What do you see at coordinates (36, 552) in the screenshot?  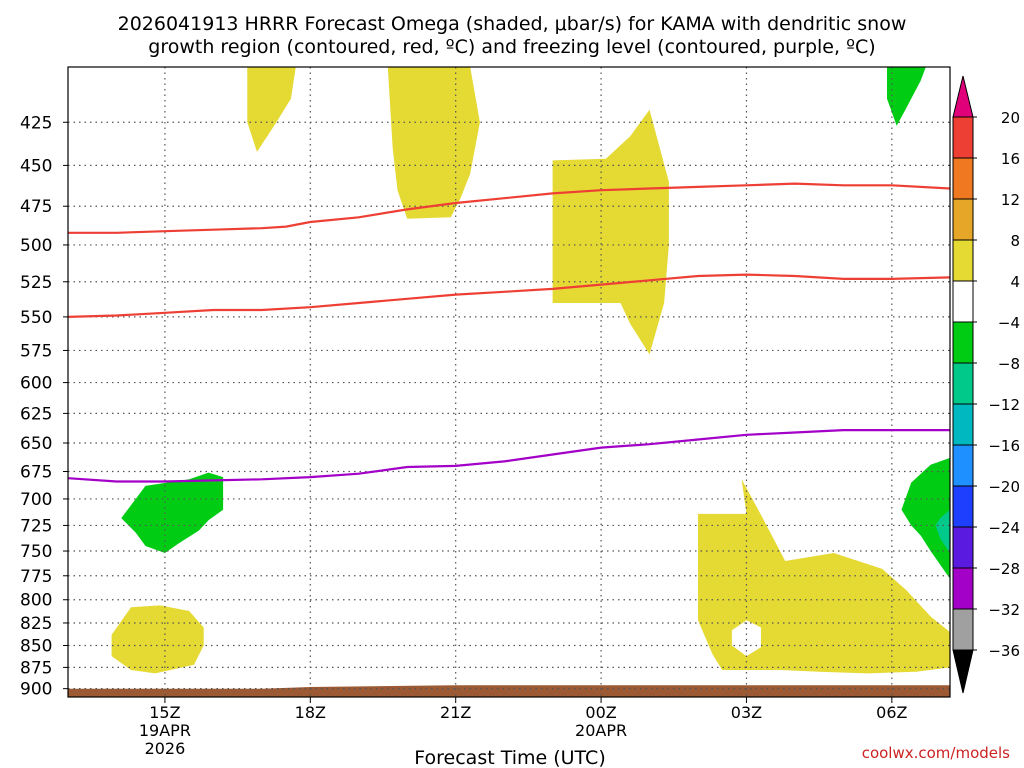 I see `y-tick-label: 750` at bounding box center [36, 552].